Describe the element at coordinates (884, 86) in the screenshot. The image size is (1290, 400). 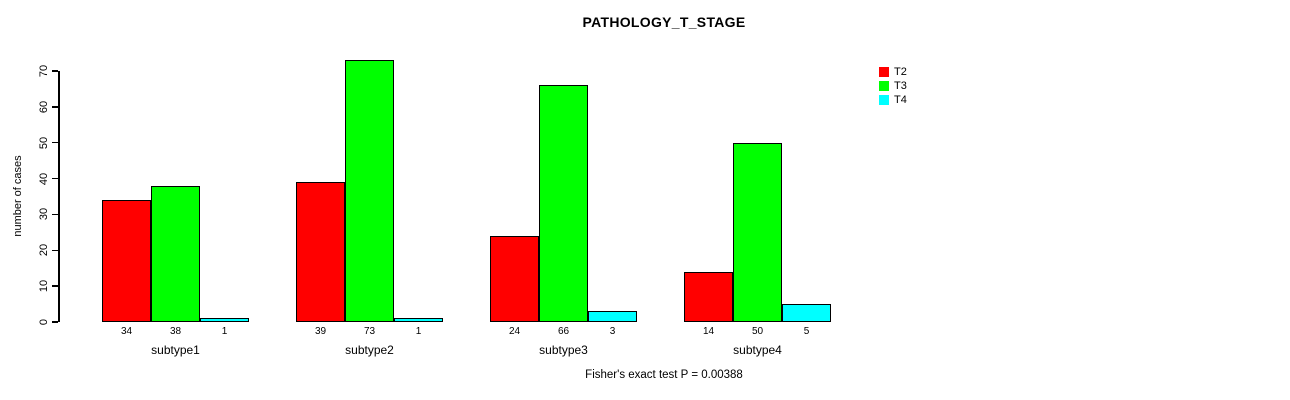
I see `legend-swatch-t3` at that location.